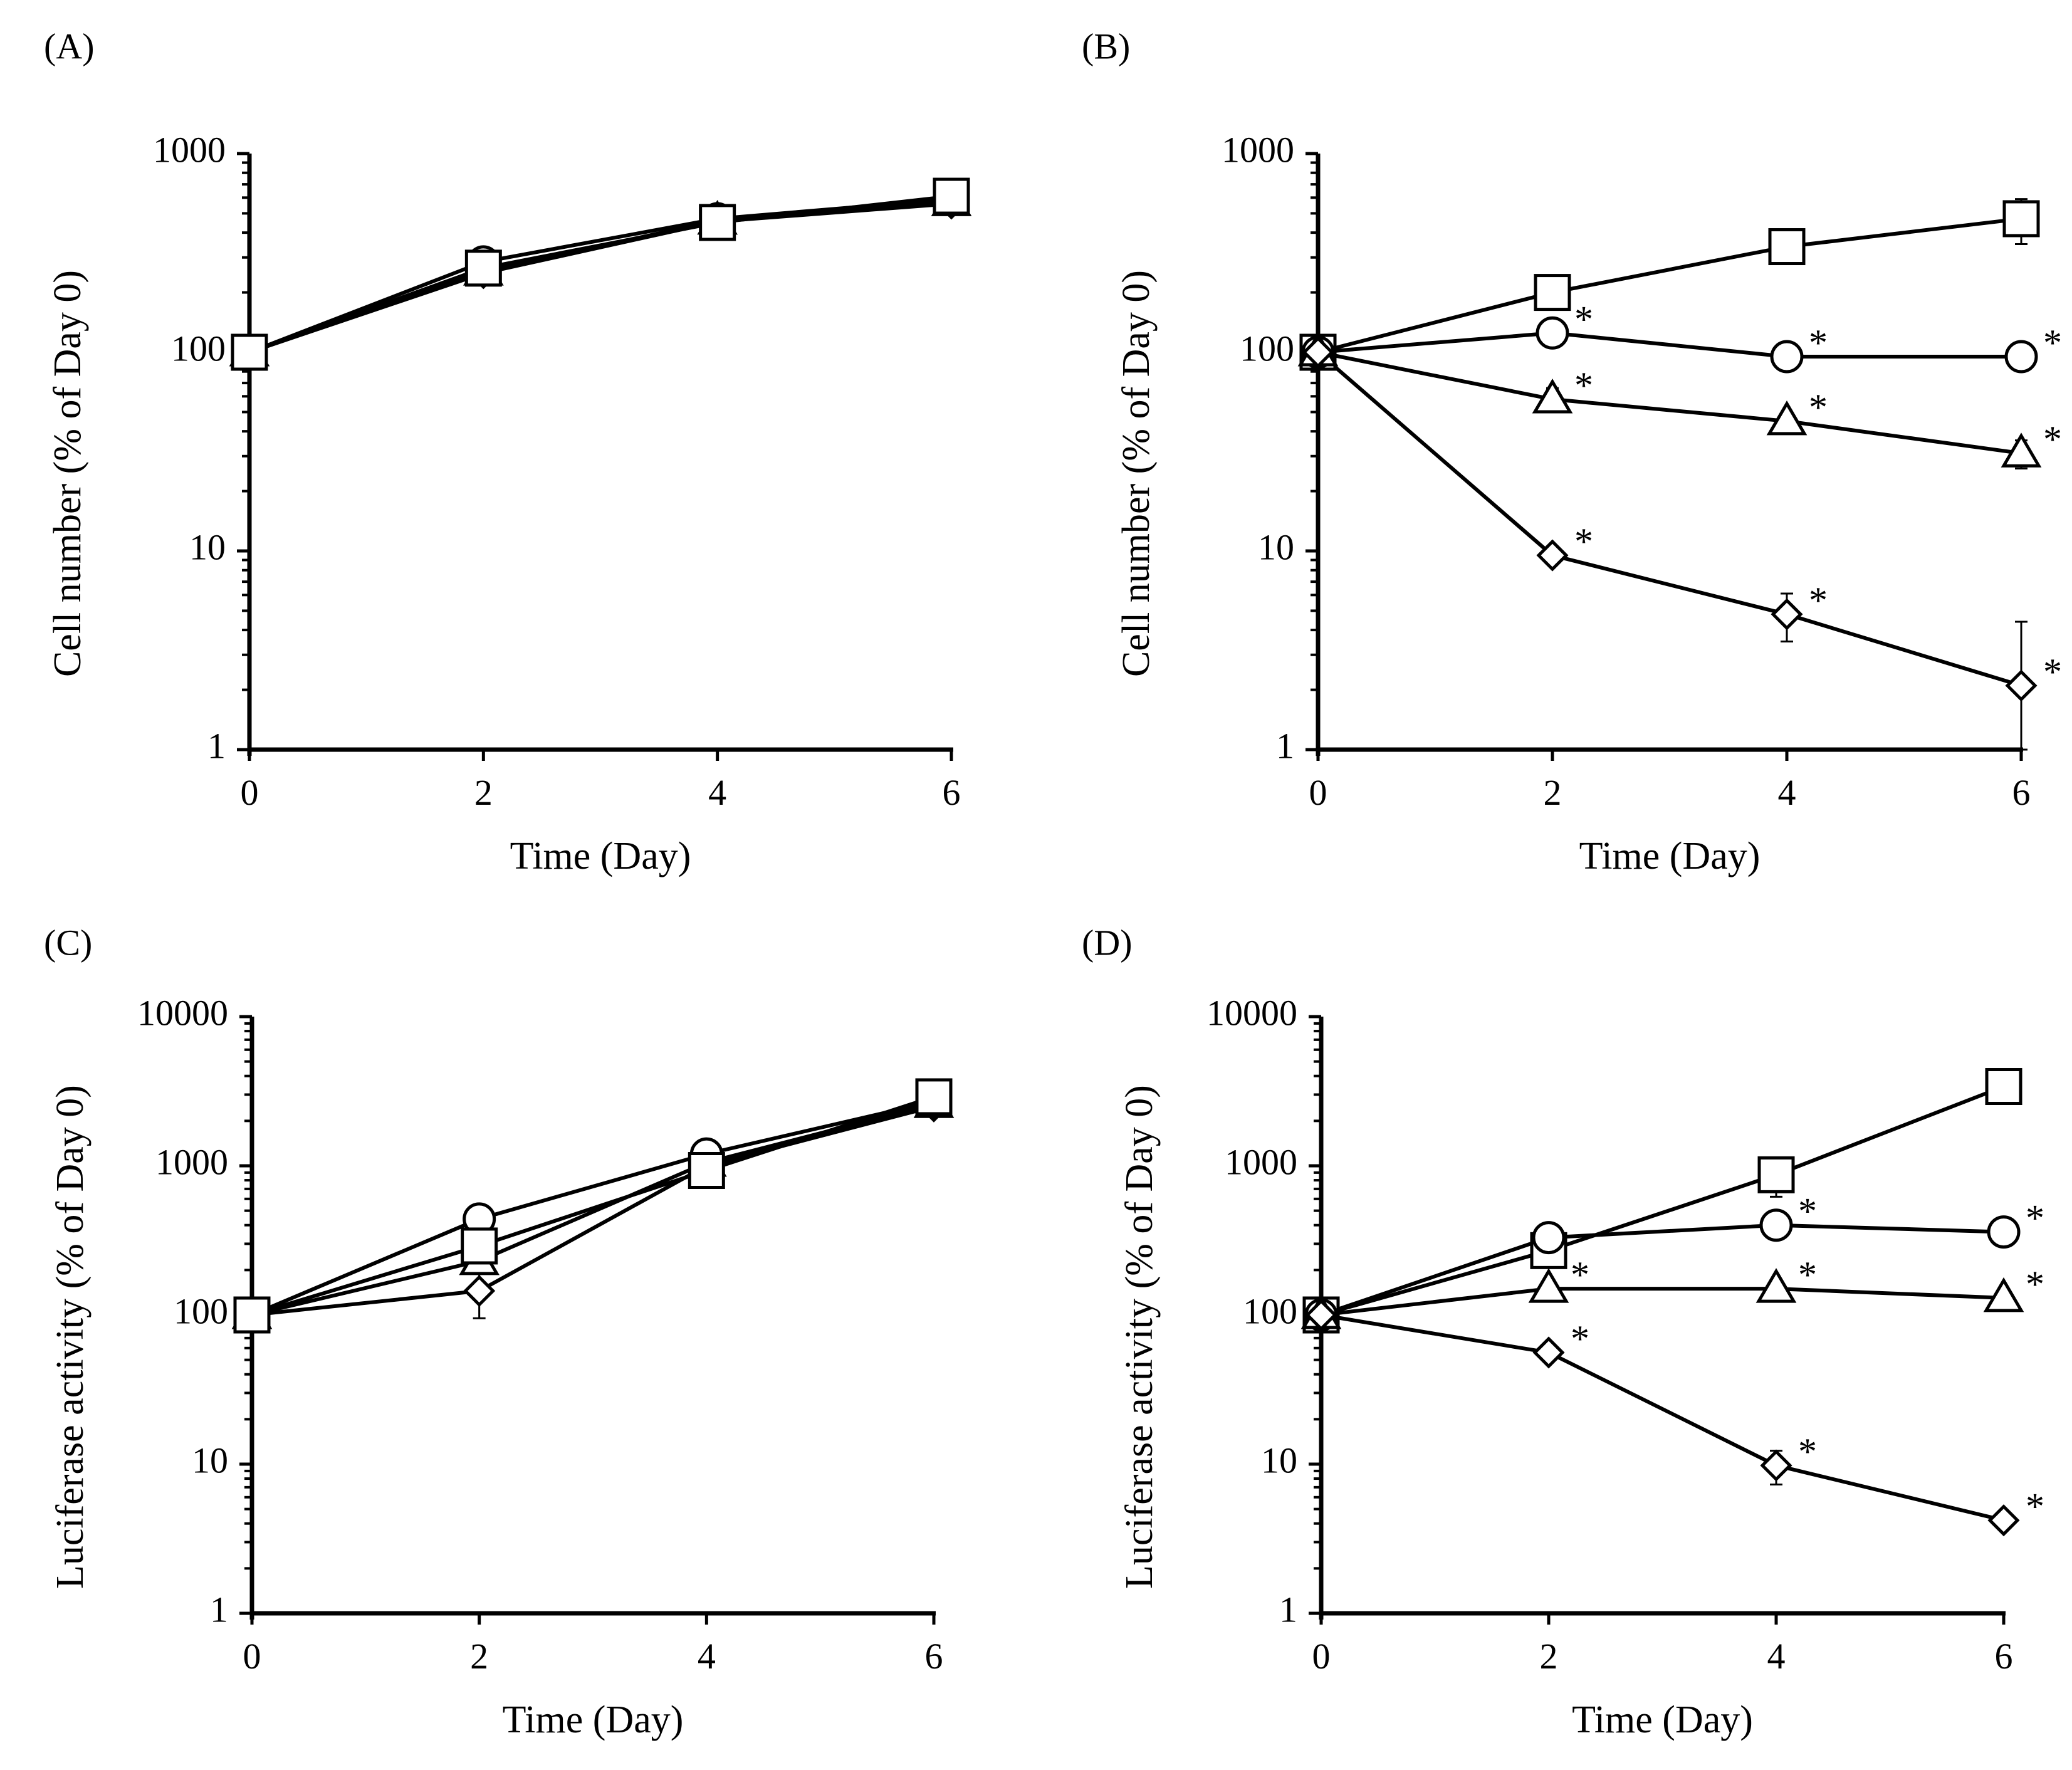  What do you see at coordinates (68, 942) in the screenshot?
I see `panel-label: (C)` at bounding box center [68, 942].